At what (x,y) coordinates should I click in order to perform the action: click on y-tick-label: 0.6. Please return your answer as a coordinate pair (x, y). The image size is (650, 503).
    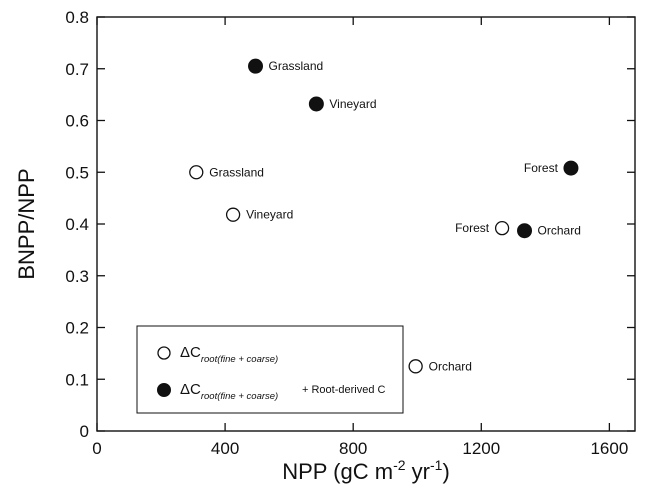
    Looking at the image, I should click on (77, 121).